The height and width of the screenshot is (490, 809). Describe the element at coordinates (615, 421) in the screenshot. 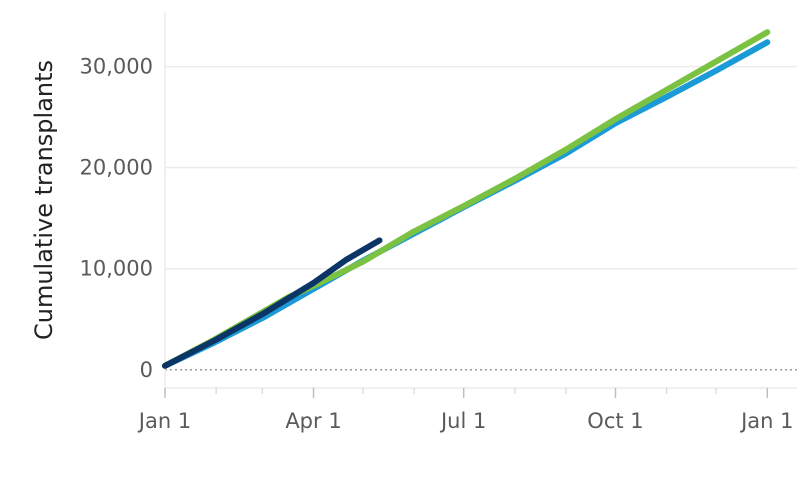

I see `x-tick-label: Oct 1` at that location.